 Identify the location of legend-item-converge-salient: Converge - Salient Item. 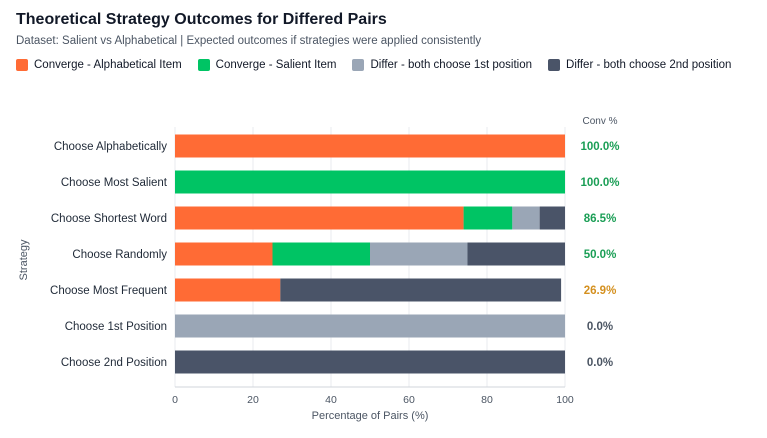
(267, 65).